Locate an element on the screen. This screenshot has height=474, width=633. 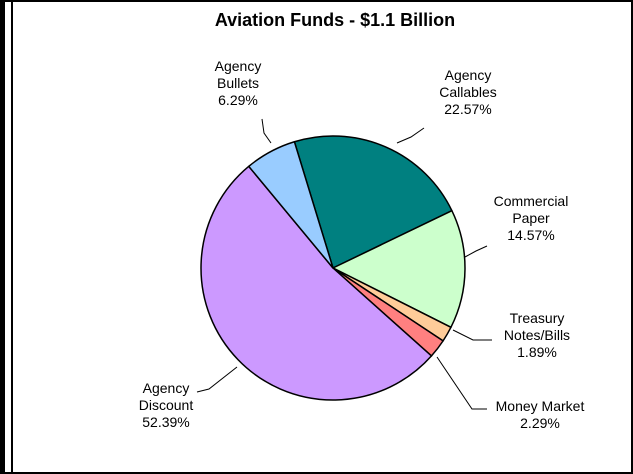
slice-name-agency-bullets: Bullets is located at coordinates (238, 83).